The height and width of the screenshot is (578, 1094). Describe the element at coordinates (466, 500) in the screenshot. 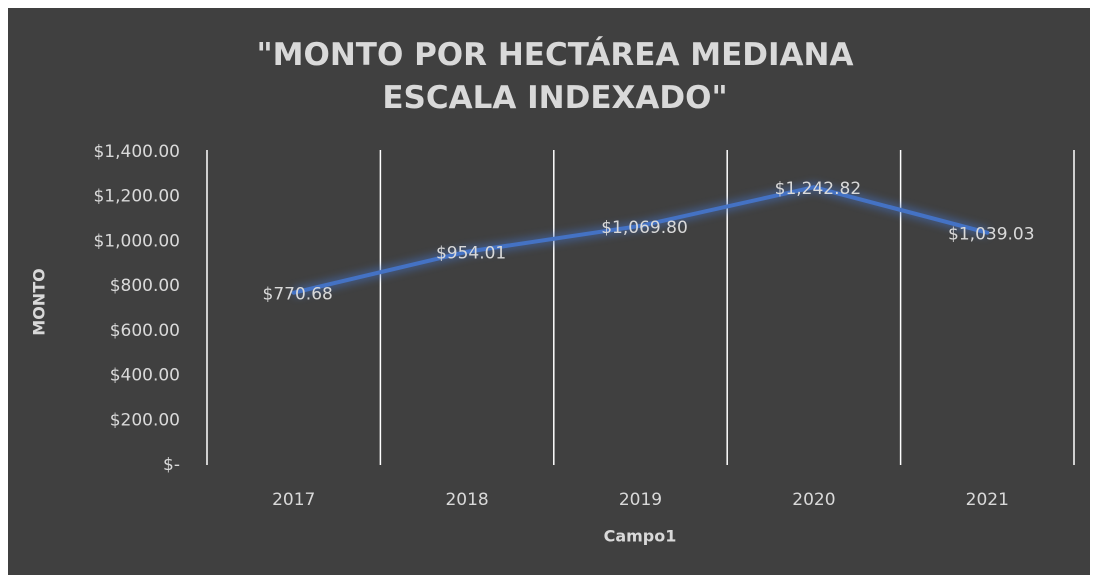

I see `x-tick-label: 2018` at that location.